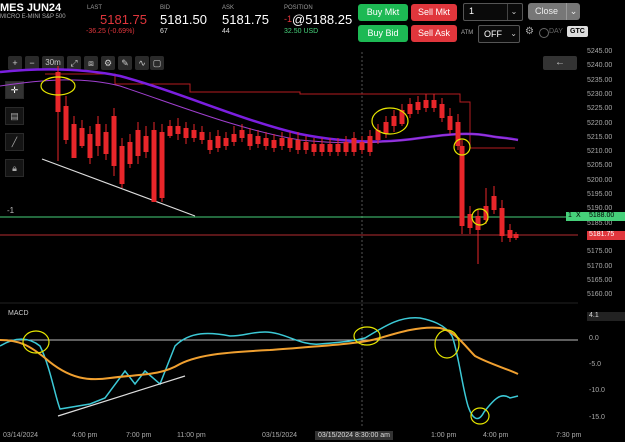 The image size is (625, 442). I want to click on price-axis-label: 5225.00, so click(600, 109).